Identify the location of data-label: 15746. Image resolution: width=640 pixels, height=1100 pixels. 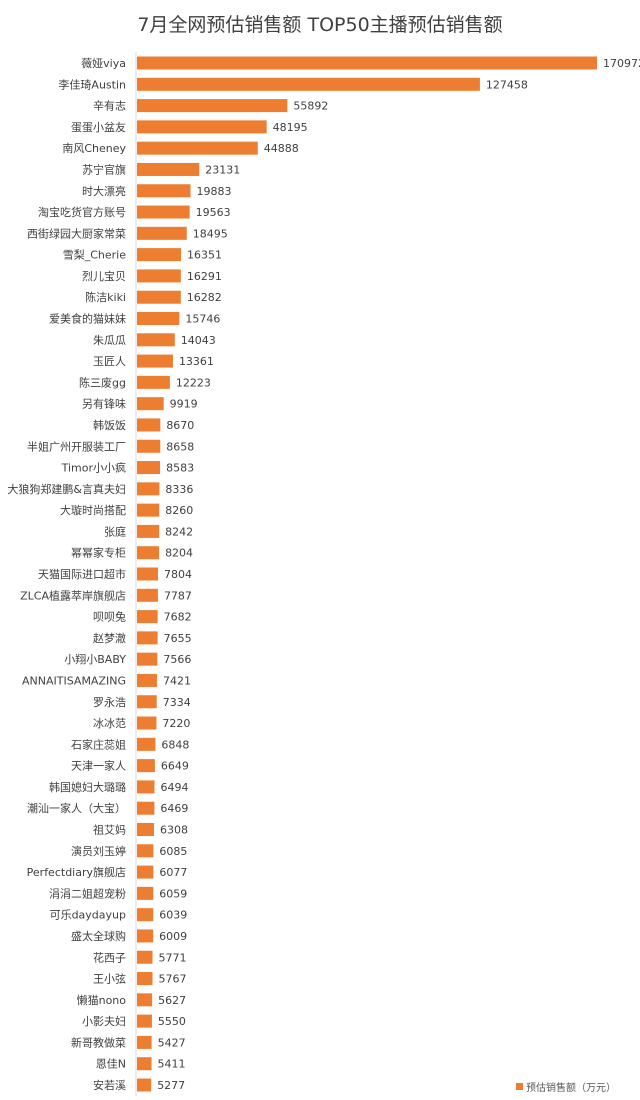
(202, 319).